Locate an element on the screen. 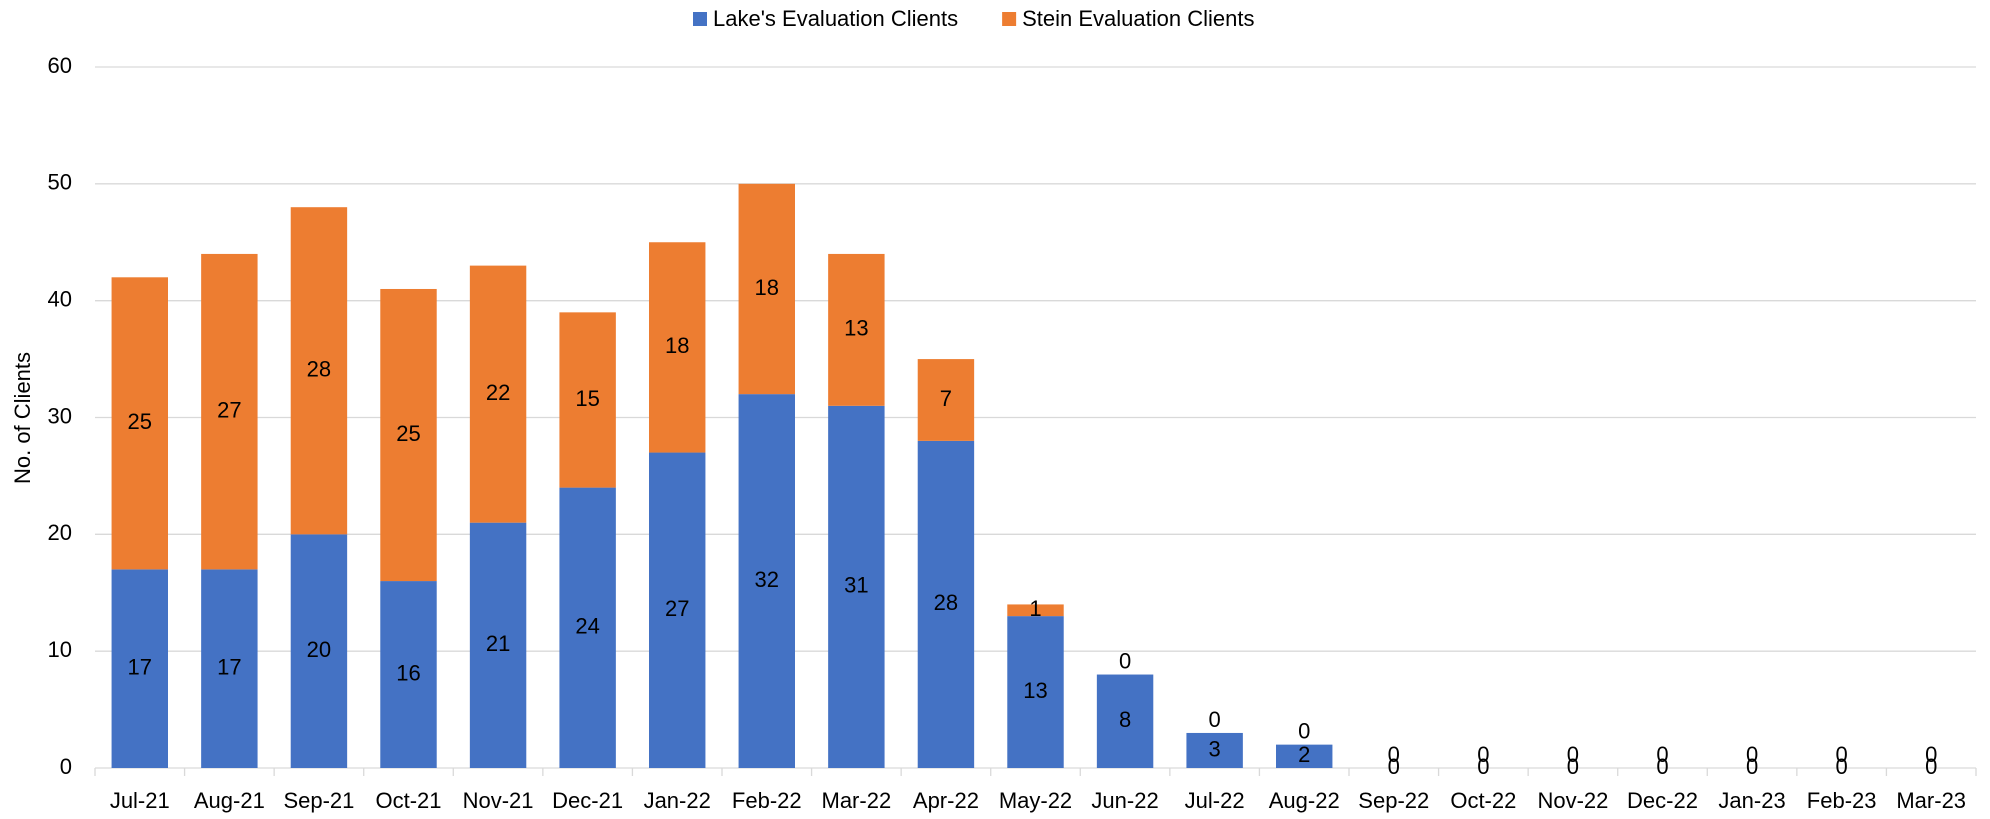 This screenshot has width=1990, height=819. y-tick-label: 60 is located at coordinates (60, 65).